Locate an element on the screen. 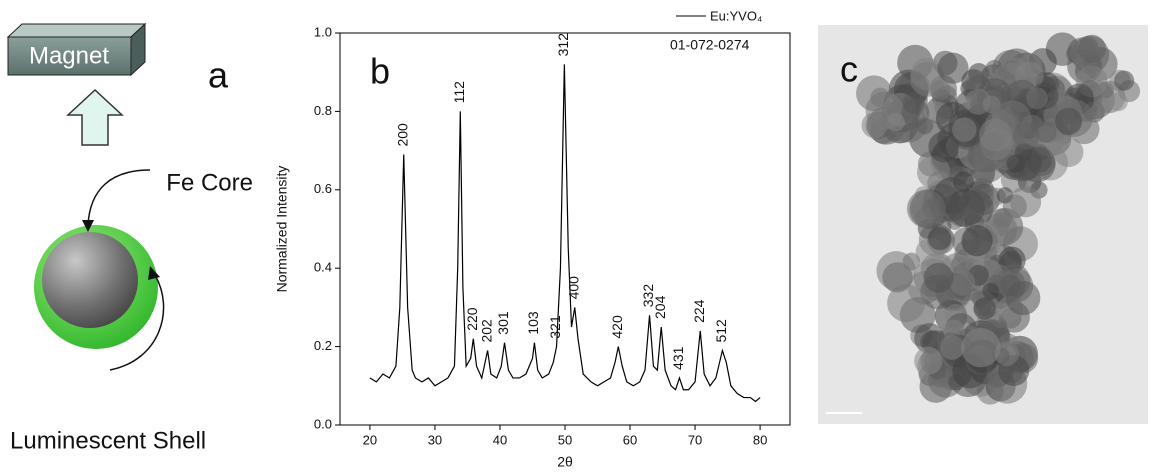 The height and width of the screenshot is (472, 1153). x-tick-label: 60 is located at coordinates (630, 439).